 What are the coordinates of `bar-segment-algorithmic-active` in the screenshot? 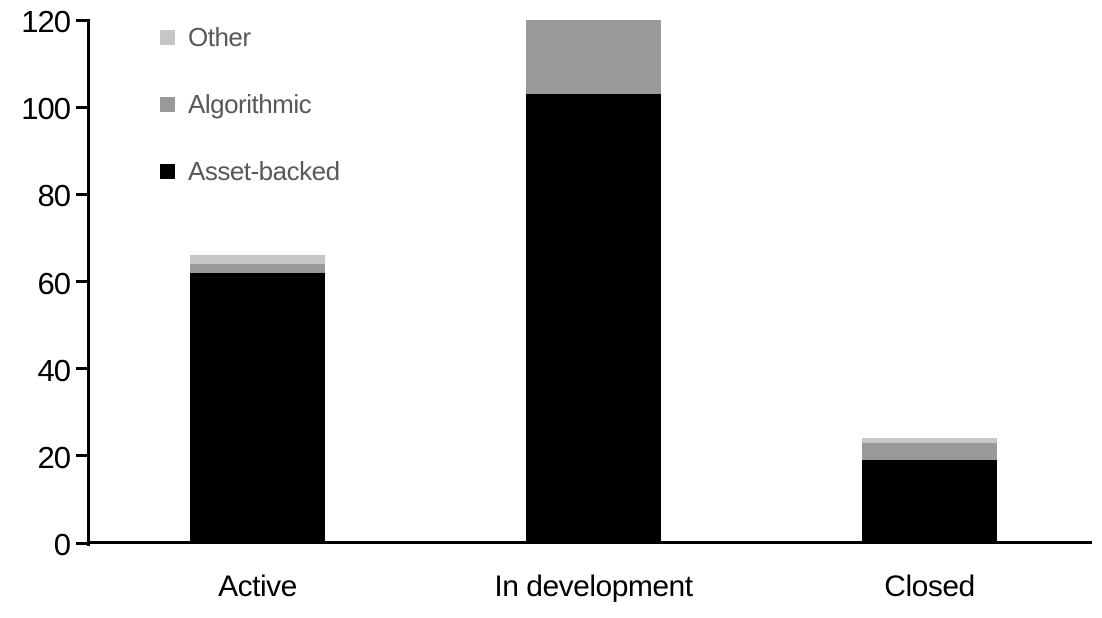 It's located at (257, 268).